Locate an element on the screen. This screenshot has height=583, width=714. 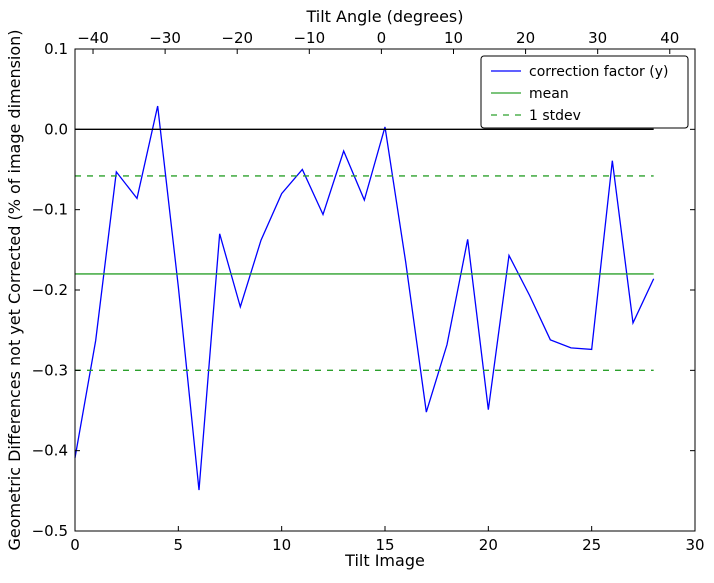
legend-label: 1 stdev is located at coordinates (555, 116).